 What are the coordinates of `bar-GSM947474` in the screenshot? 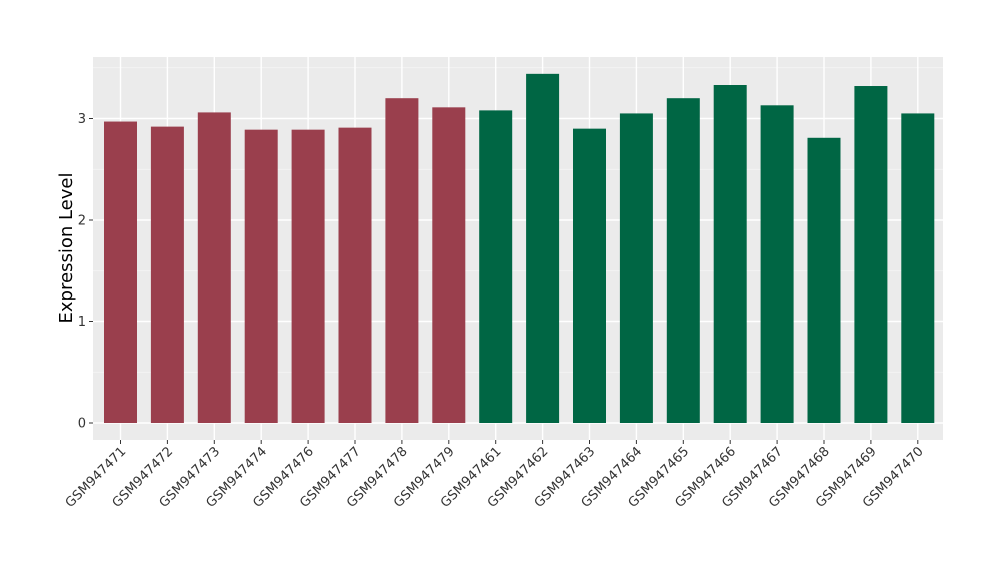 It's located at (261, 276).